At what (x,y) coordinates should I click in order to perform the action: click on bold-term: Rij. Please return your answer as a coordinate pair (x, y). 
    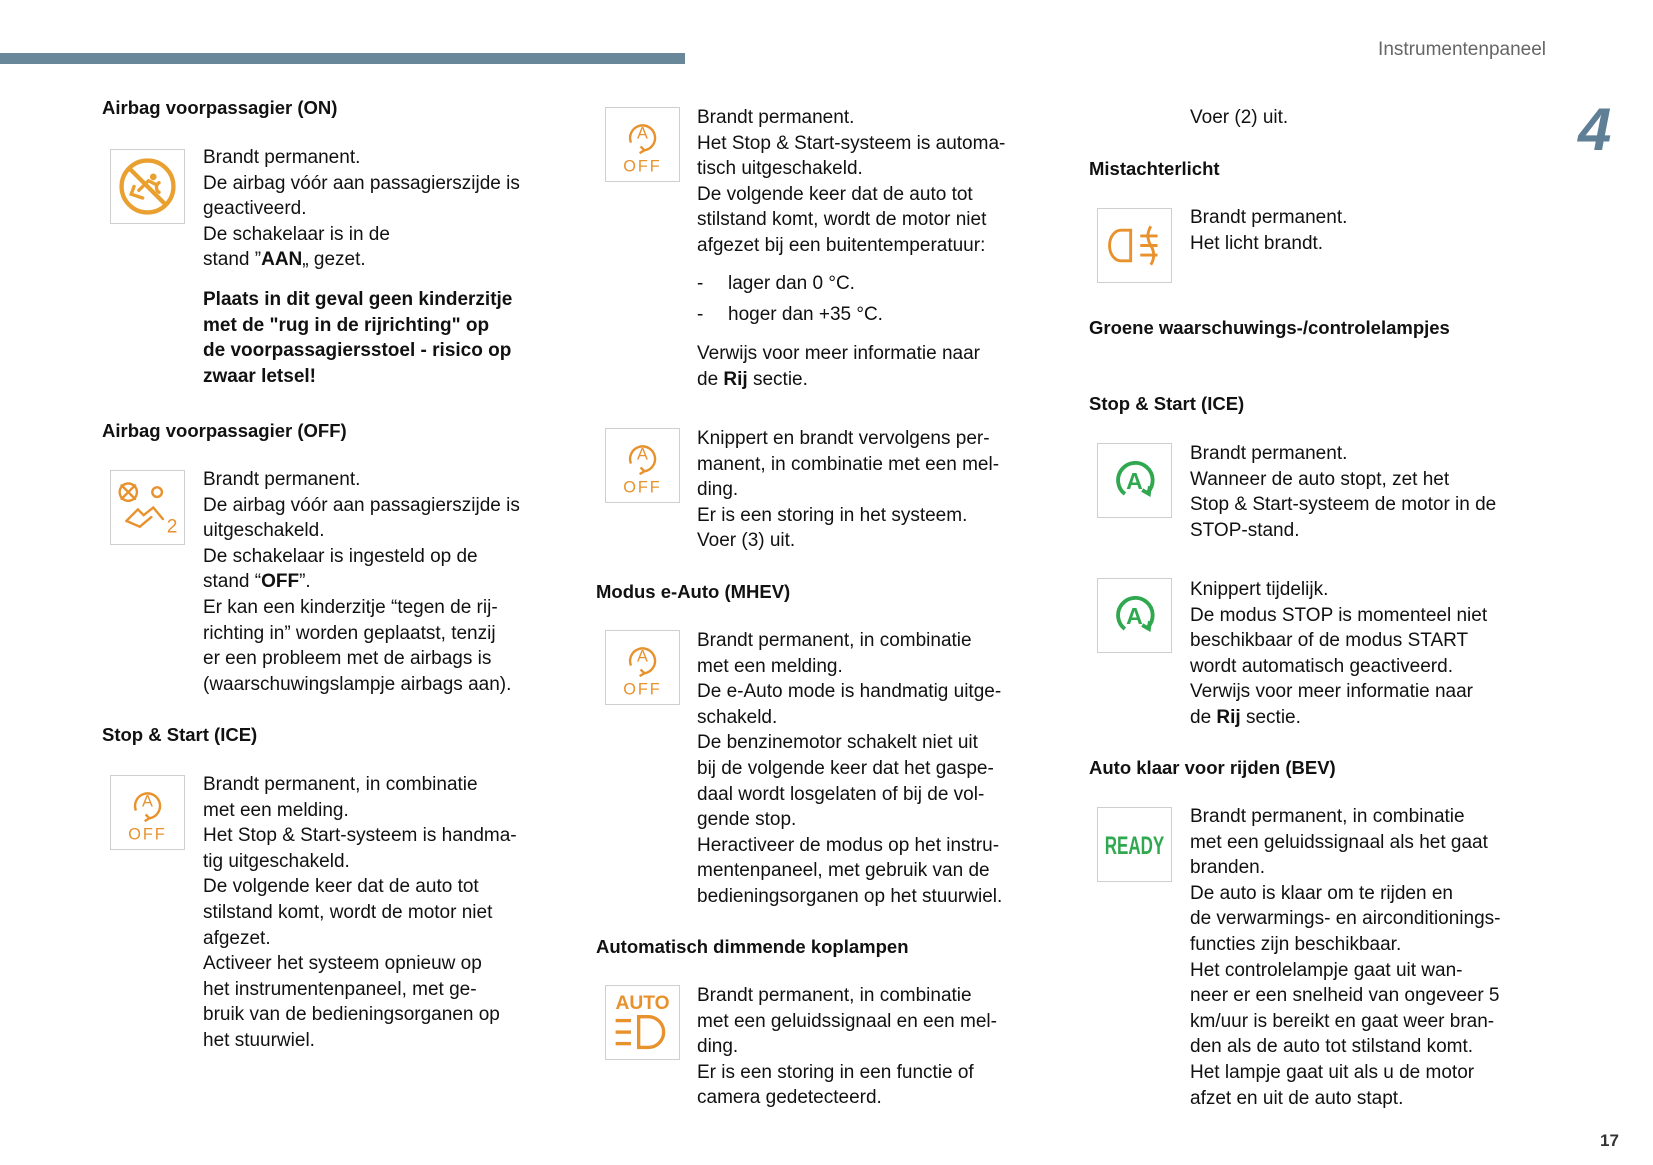
    Looking at the image, I should click on (735, 379).